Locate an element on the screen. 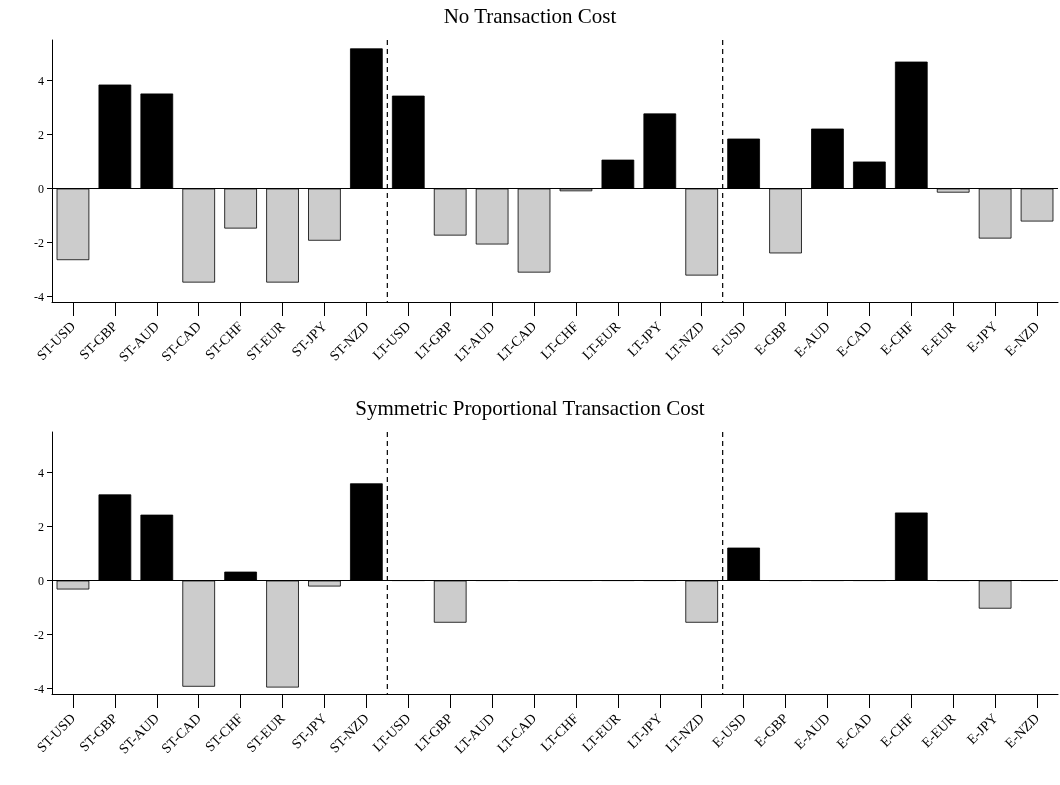 The width and height of the screenshot is (1060, 785). chart-title: Symmetric Proportional Transaction Cost is located at coordinates (530, 407).